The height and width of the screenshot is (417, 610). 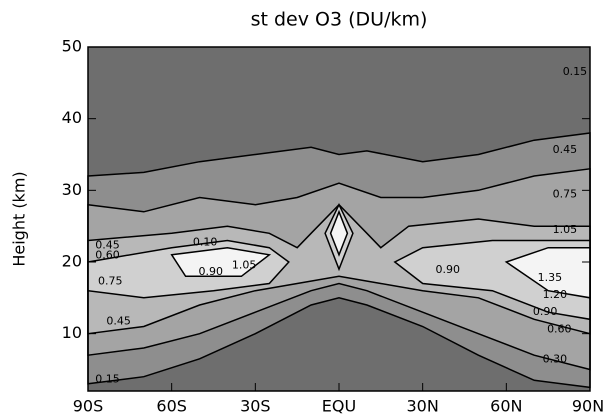 I want to click on y-tick-label: 20, so click(x=72, y=261).